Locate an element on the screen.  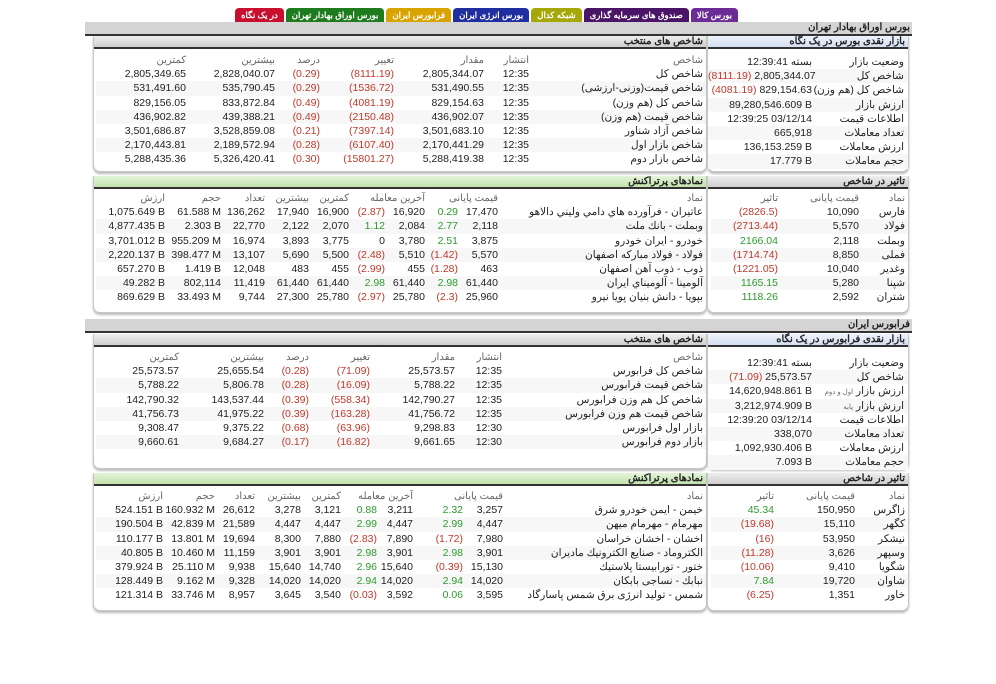
row-name: بپویا - دانش بنیان پویا نیرو is located at coordinates (647, 297).